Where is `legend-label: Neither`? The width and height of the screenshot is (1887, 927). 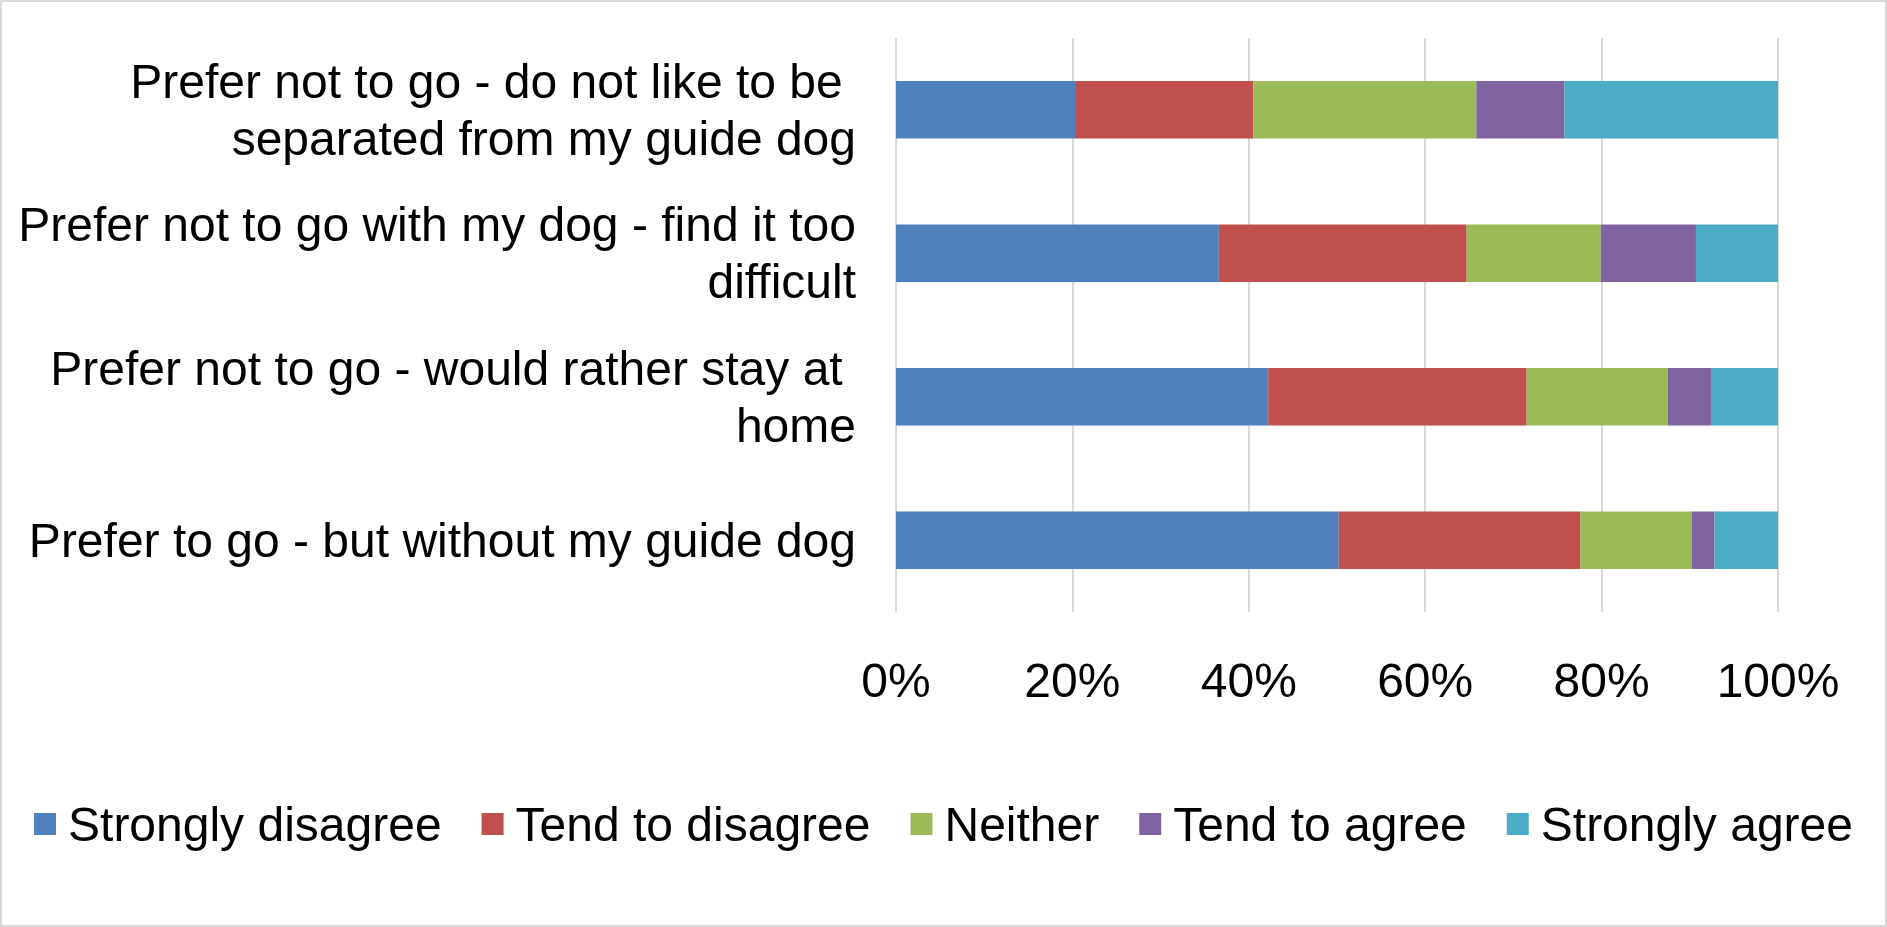 legend-label: Neither is located at coordinates (1022, 824).